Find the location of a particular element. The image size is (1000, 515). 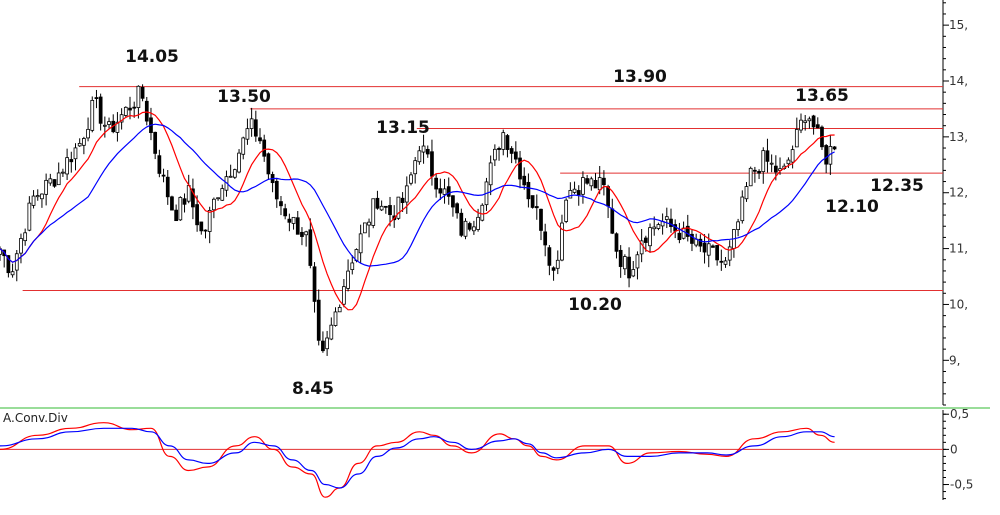

price-point-label: 12.10 is located at coordinates (852, 207).